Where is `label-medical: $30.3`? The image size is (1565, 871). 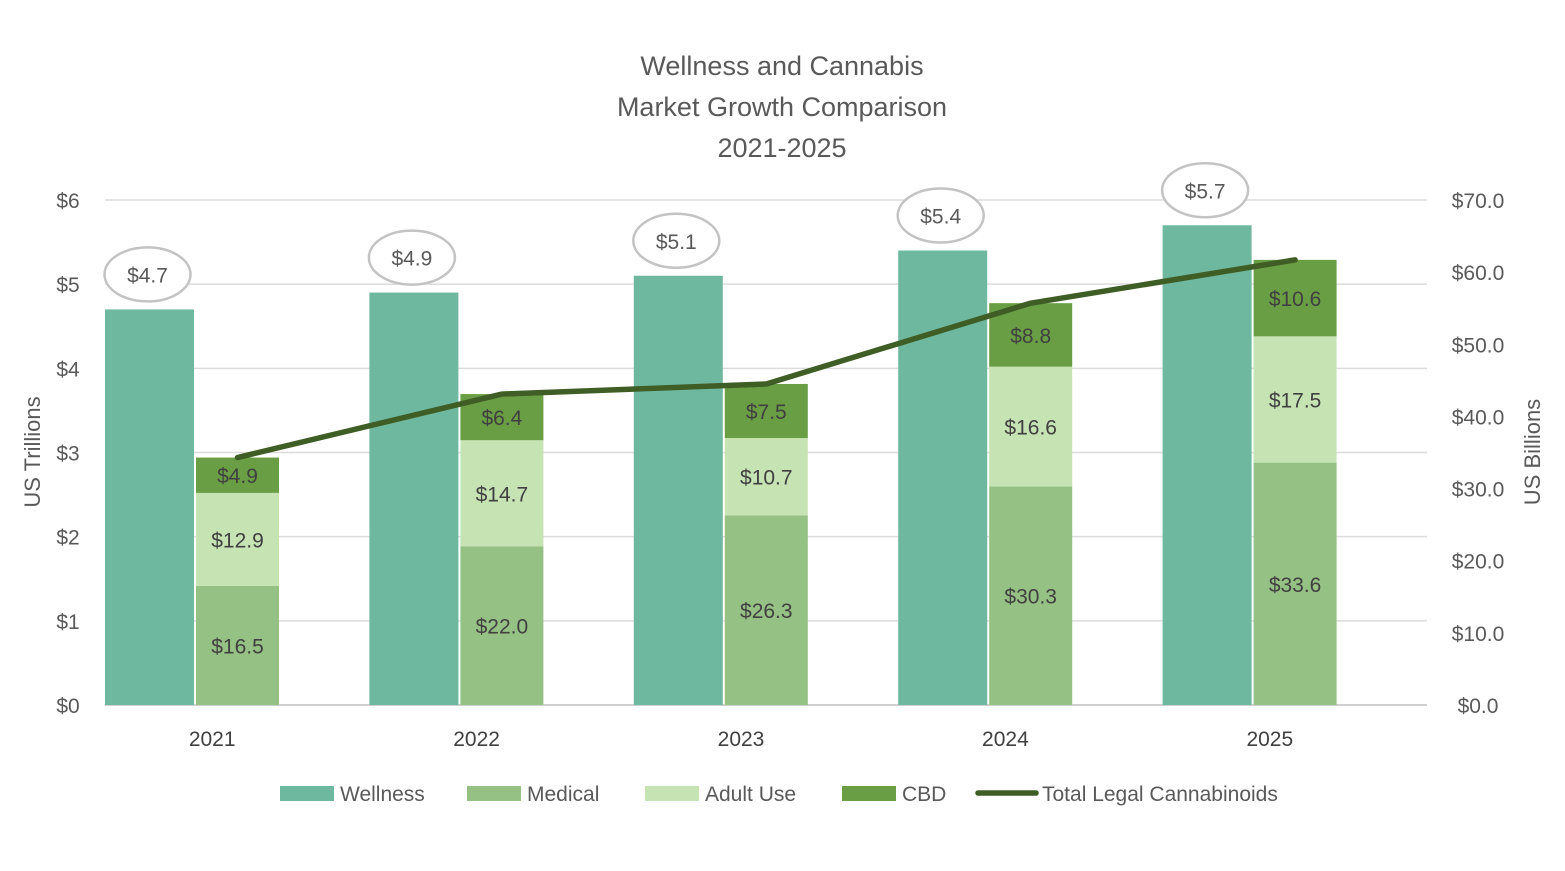
label-medical: $30.3 is located at coordinates (1030, 597).